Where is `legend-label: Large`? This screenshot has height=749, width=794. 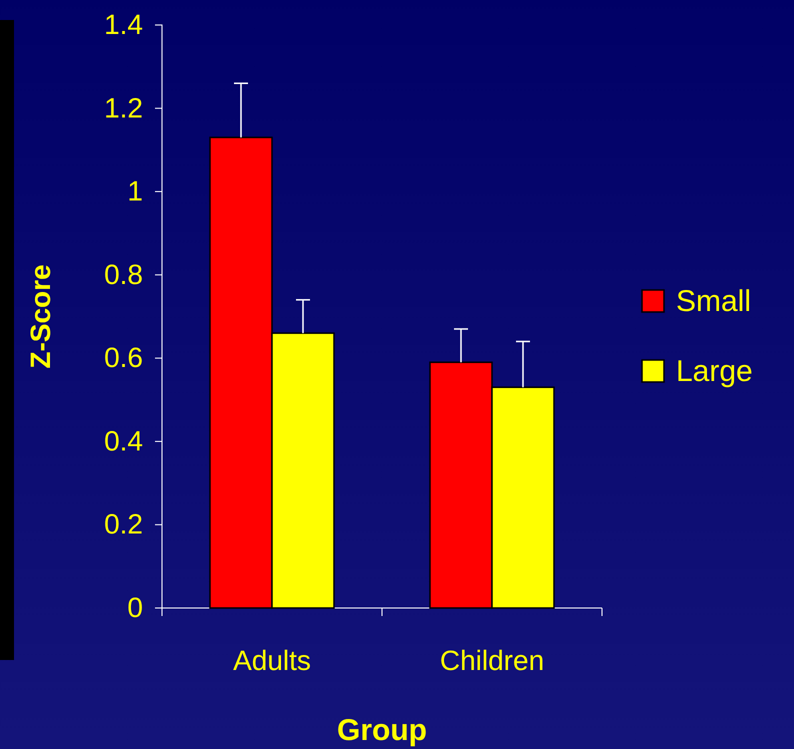
legend-label: Large is located at coordinates (714, 371).